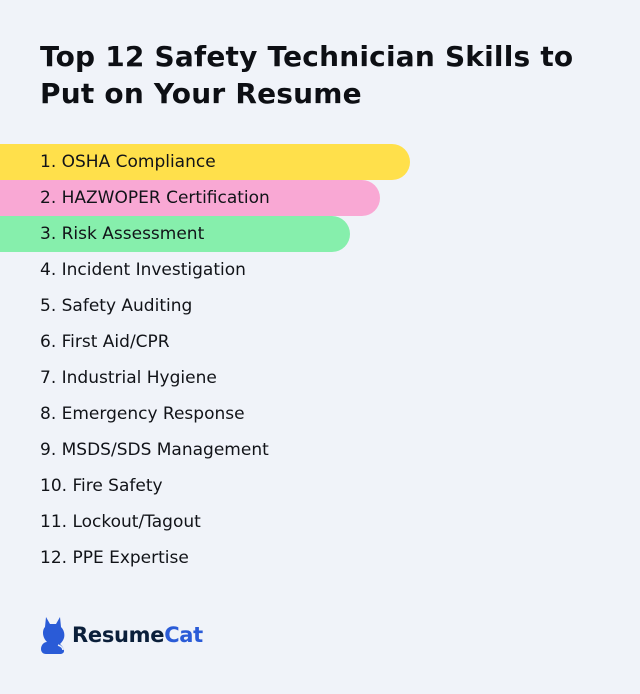  Describe the element at coordinates (101, 486) in the screenshot. I see `skill-label: 10. Fire Safety` at that location.